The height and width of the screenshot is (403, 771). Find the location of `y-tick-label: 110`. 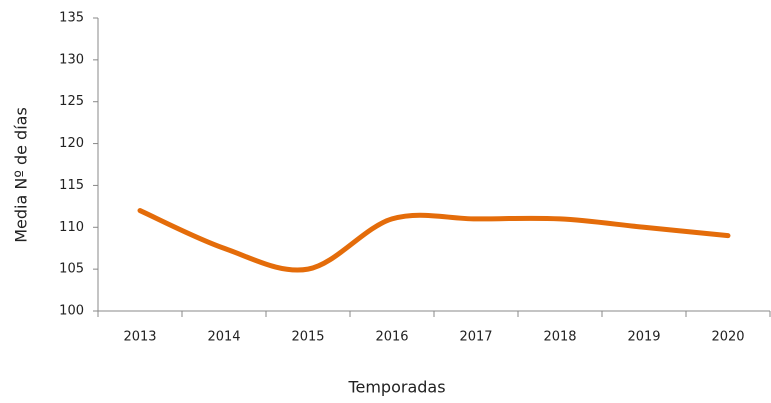

y-tick-label: 110 is located at coordinates (71, 227).